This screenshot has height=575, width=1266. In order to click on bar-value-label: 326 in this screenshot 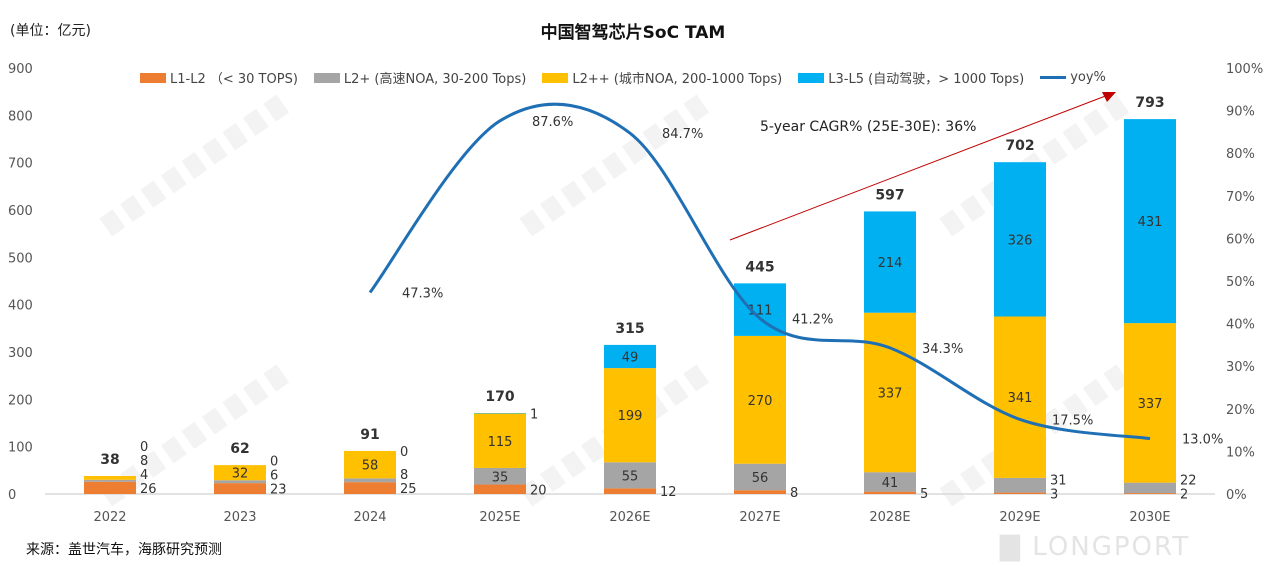, I will do `click(1020, 240)`.